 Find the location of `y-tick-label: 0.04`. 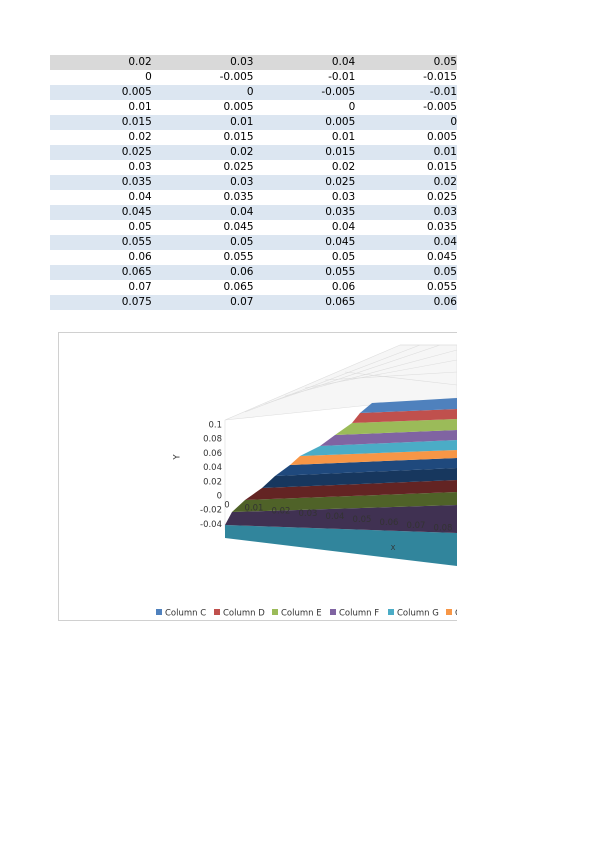

y-tick-label: 0.04 is located at coordinates (212, 468).